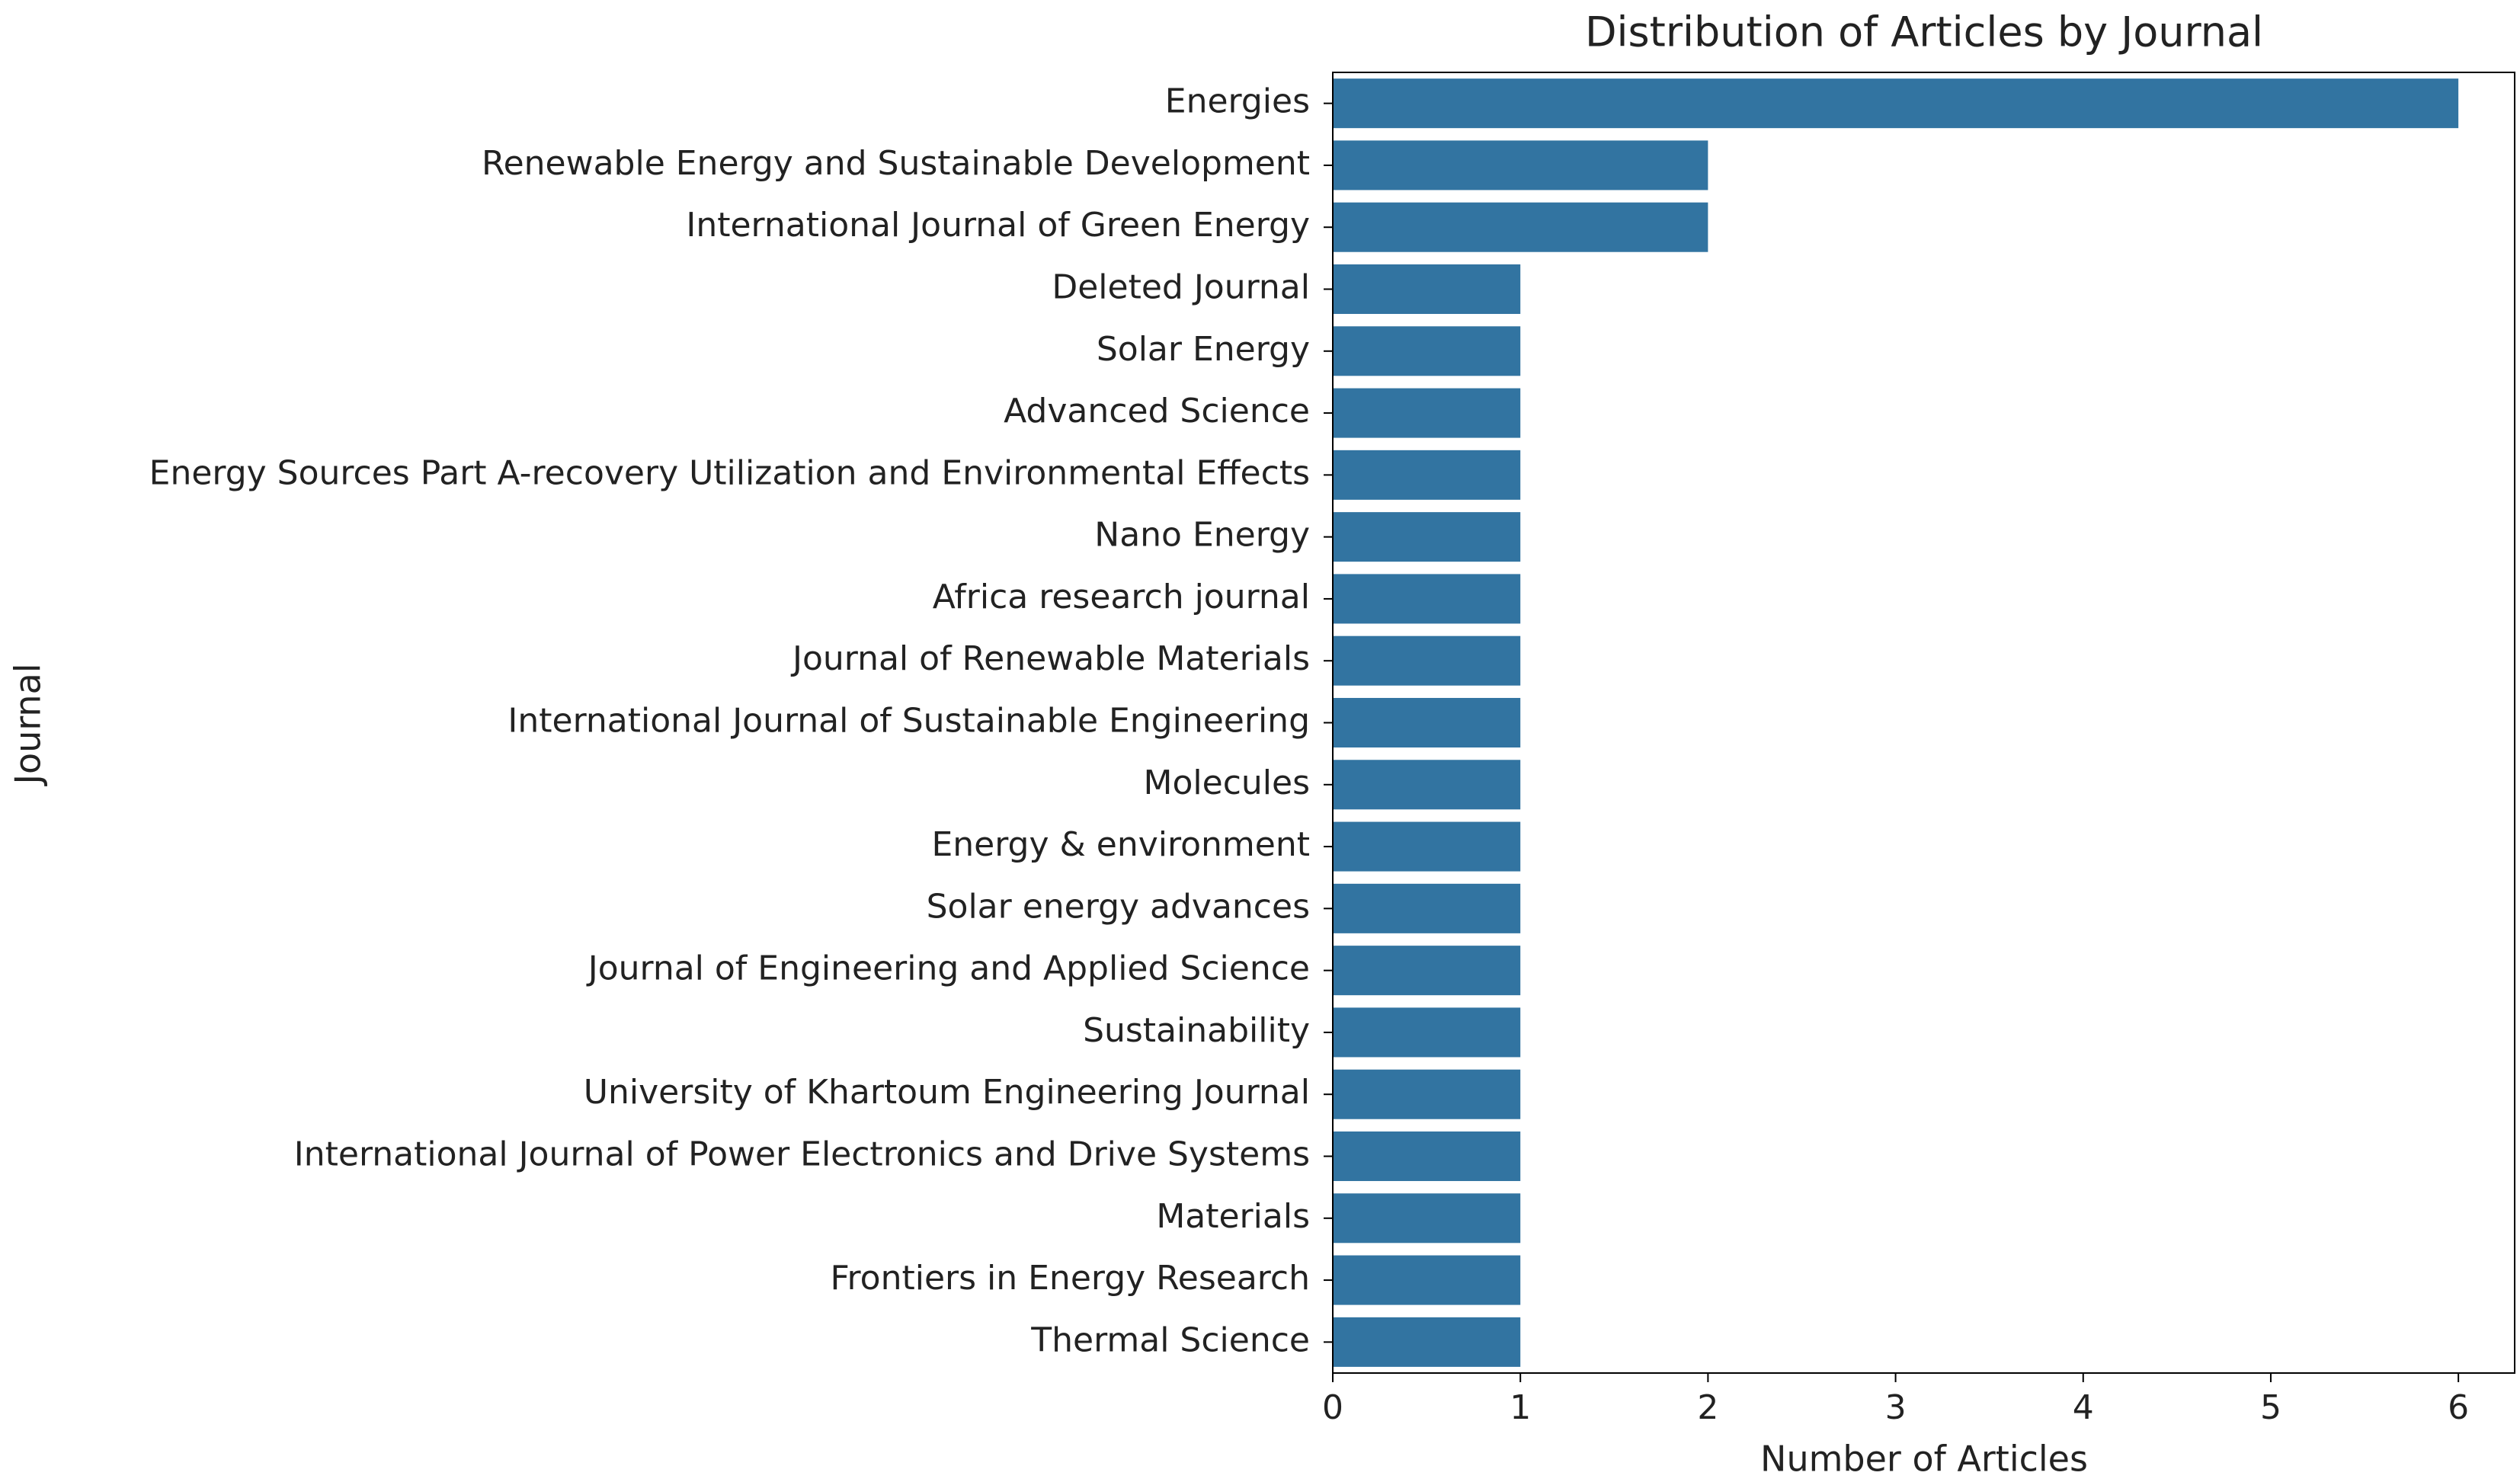 Image resolution: width=2520 pixels, height=1482 pixels. What do you see at coordinates (1233, 1216) in the screenshot?
I see `y-tick-label: Materials` at bounding box center [1233, 1216].